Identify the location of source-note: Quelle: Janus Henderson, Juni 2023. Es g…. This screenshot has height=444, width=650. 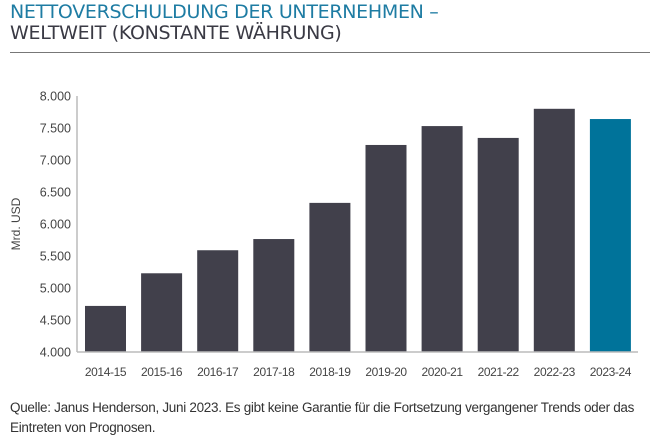
(322, 417).